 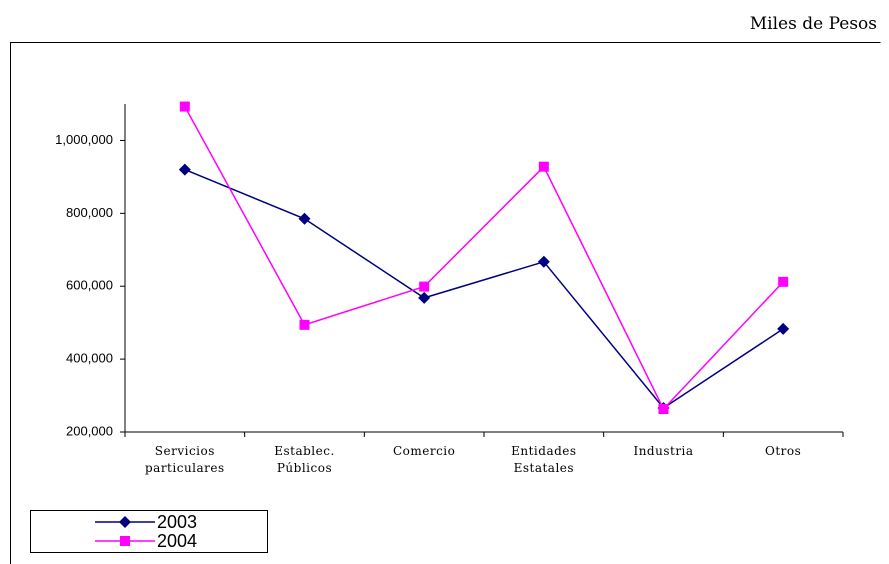 I want to click on x-tick-label: Industria, so click(x=663, y=451).